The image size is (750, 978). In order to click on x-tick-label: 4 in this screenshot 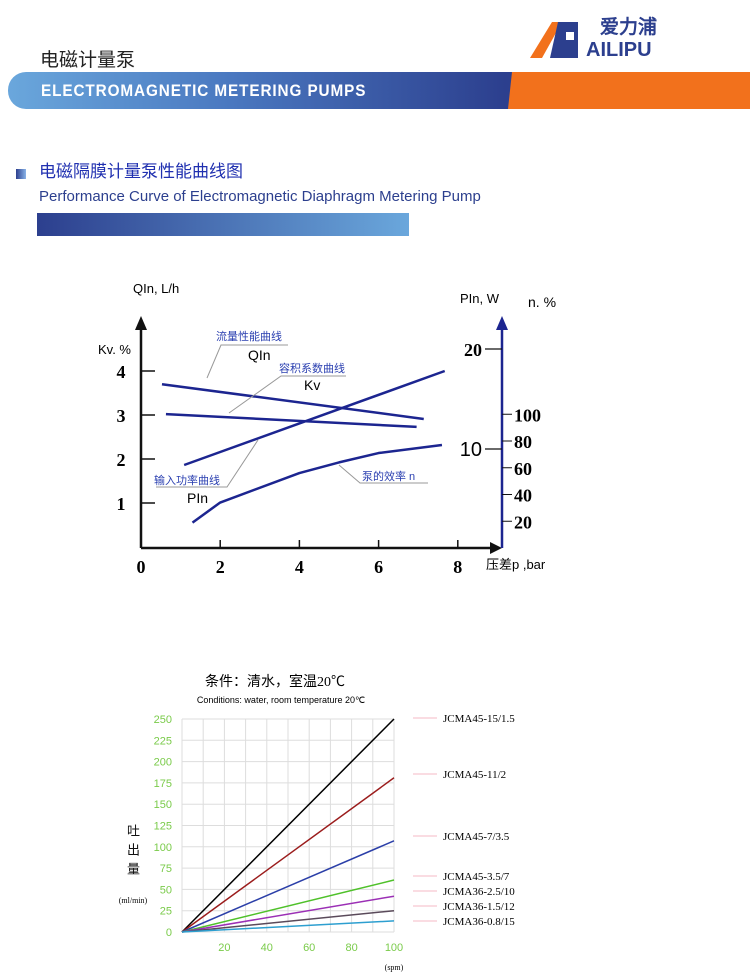, I will do `click(299, 567)`.